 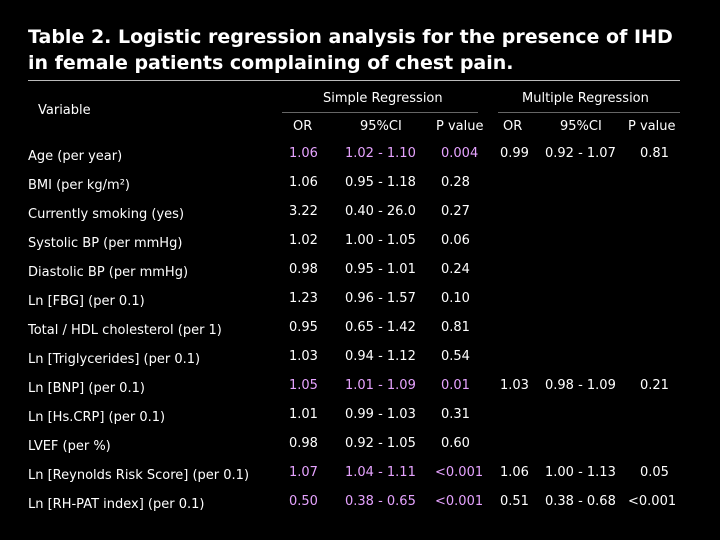 What do you see at coordinates (580, 501) in the screenshot?
I see `multiple-ci-cell: 0.38 - 0.68` at bounding box center [580, 501].